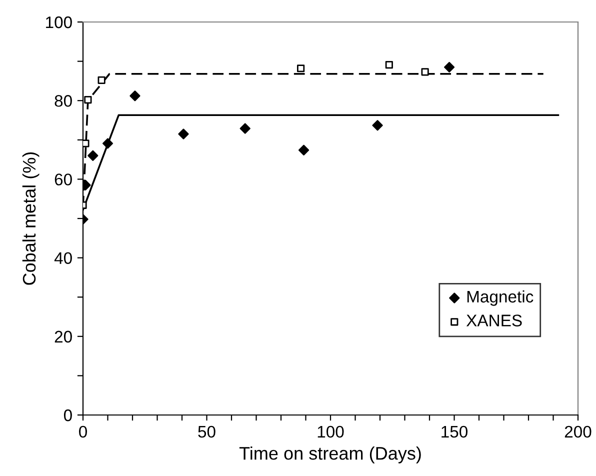 This screenshot has height=476, width=596. What do you see at coordinates (63, 180) in the screenshot?
I see `y-tick-label: 60` at bounding box center [63, 180].